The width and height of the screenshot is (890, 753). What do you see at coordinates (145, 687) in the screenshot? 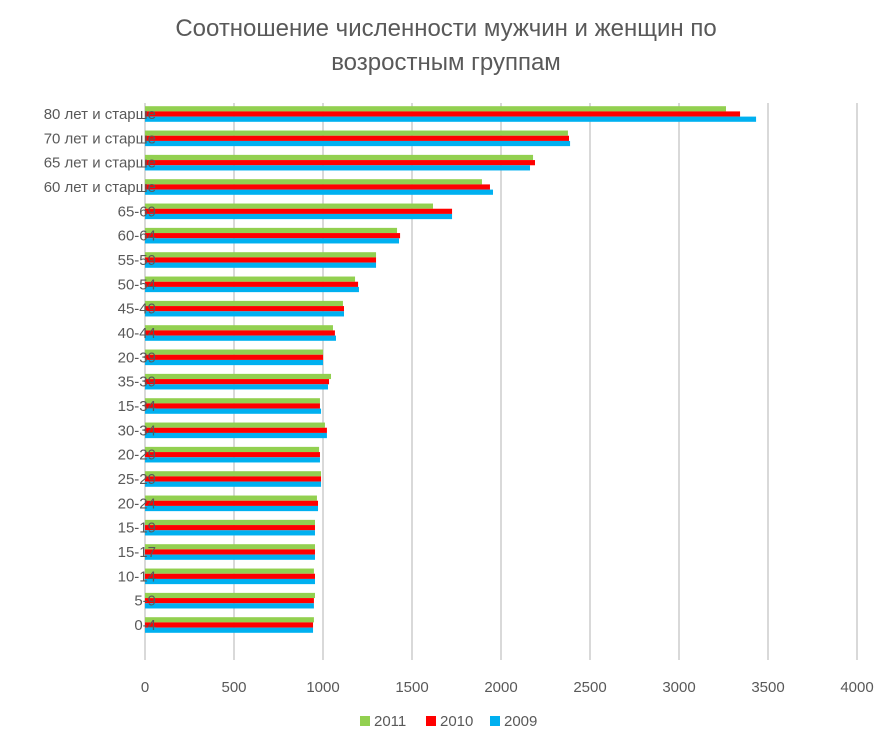
I see `x-tick-label: 0` at bounding box center [145, 687].